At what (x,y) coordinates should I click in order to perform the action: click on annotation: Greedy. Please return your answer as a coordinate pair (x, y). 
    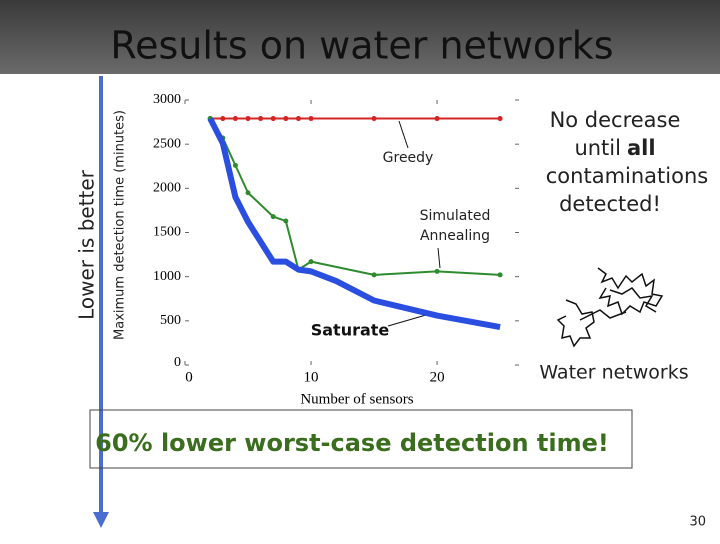
    Looking at the image, I should click on (408, 158).